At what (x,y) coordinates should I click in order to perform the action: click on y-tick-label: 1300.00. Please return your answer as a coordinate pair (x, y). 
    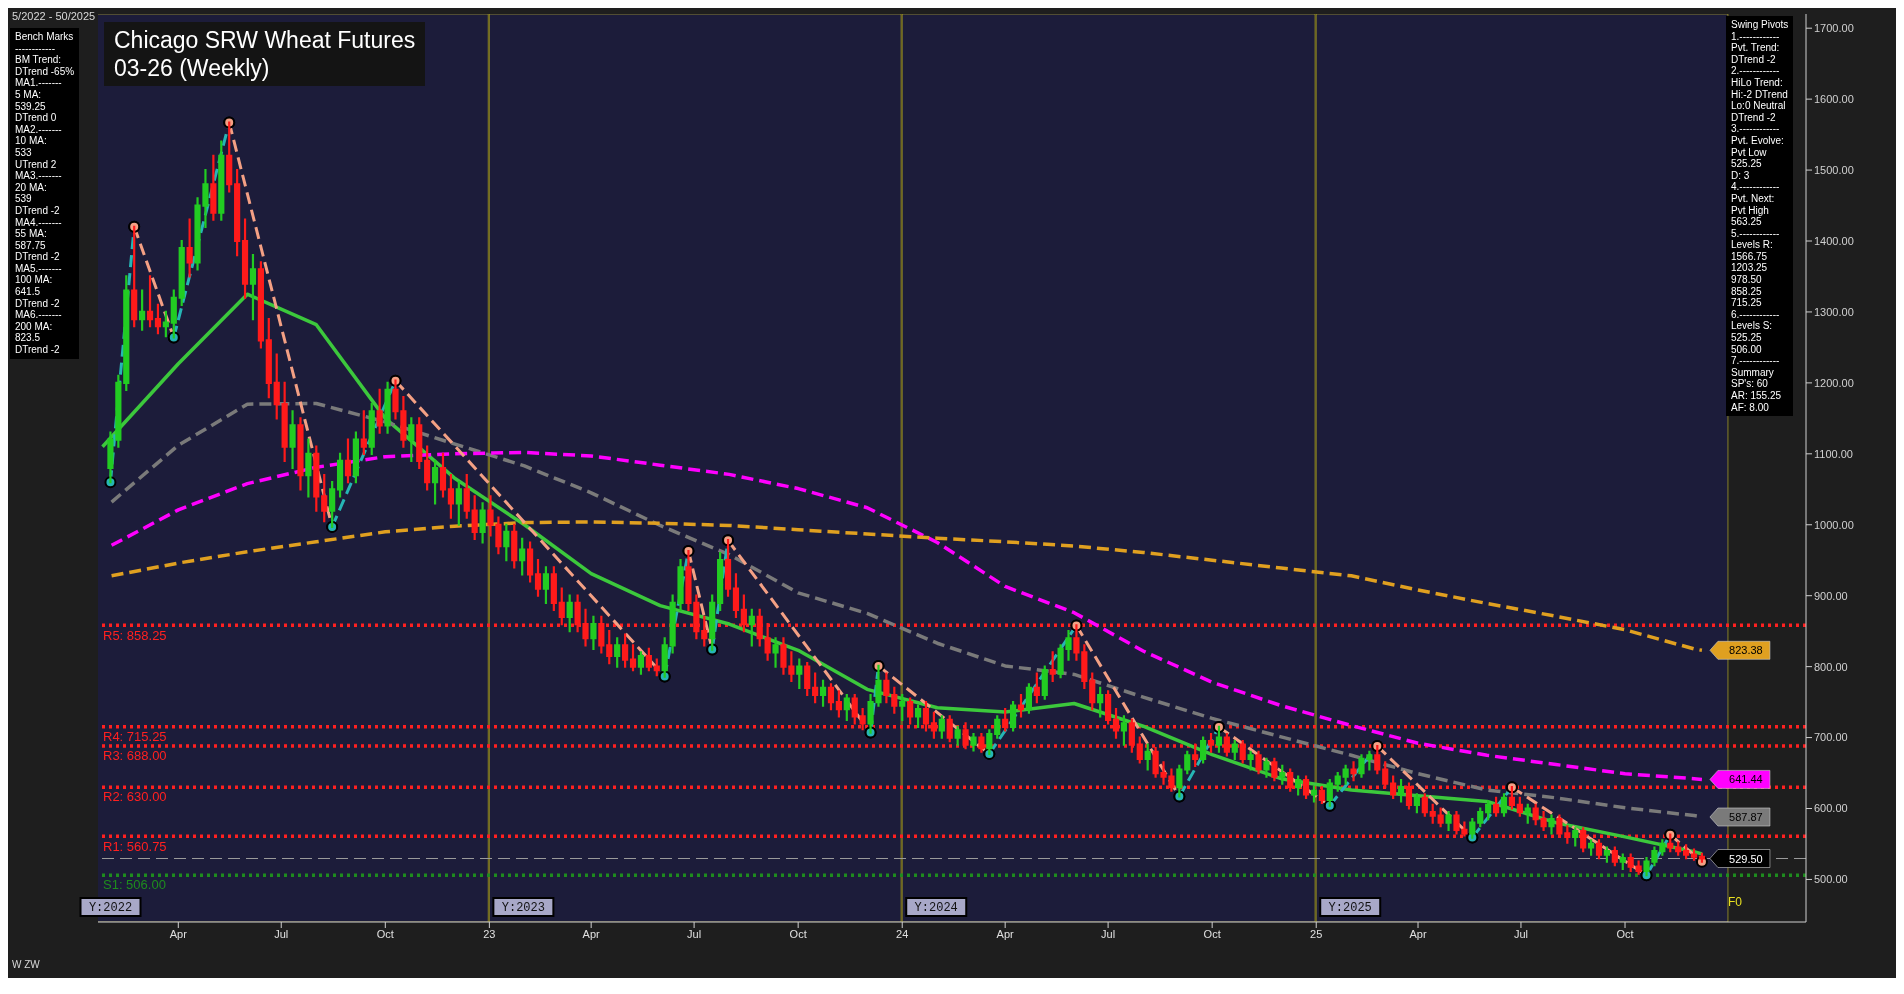
    Looking at the image, I should click on (1834, 311).